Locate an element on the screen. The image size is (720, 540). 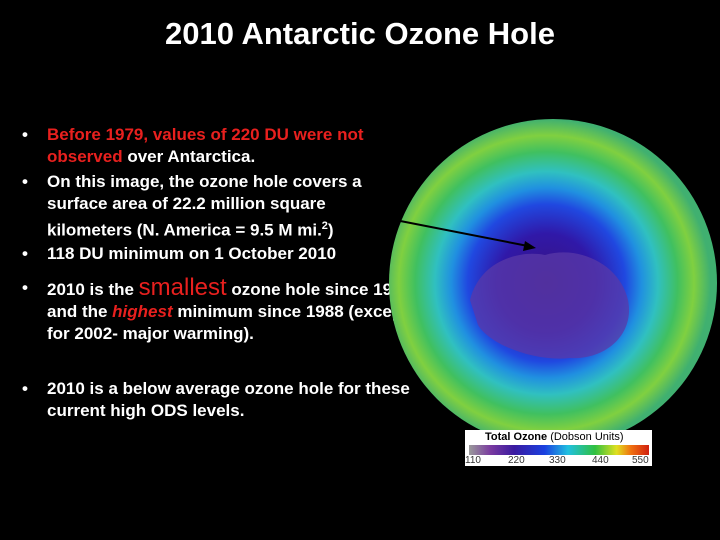
bullet: • 118 DU minimum on 1 October 2010 is located at coordinates (217, 254).